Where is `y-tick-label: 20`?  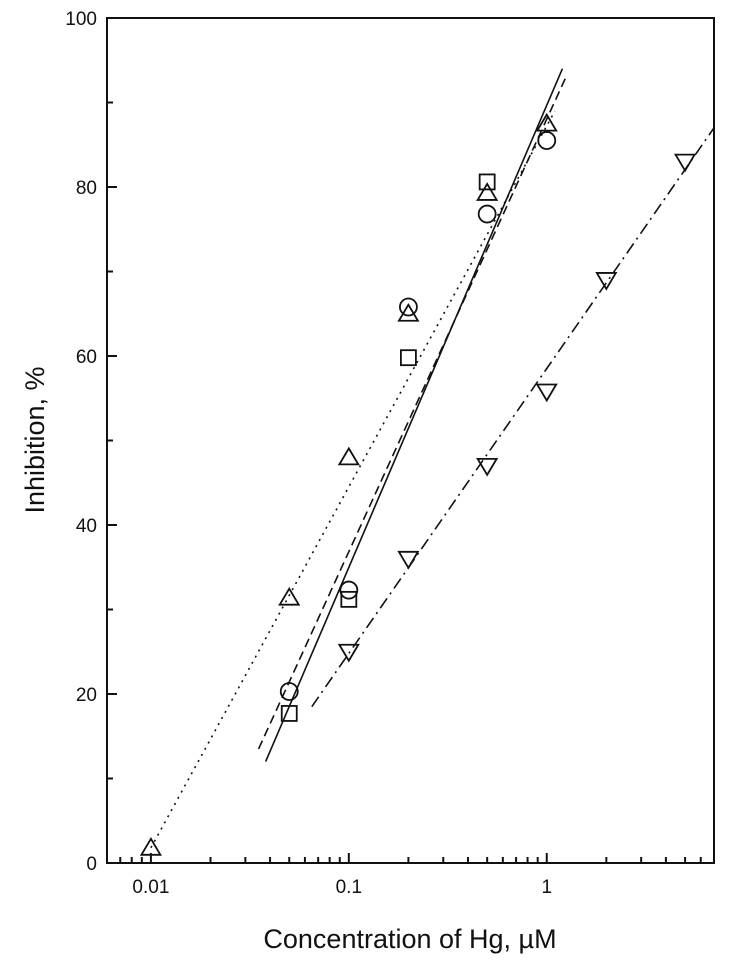 y-tick-label: 20 is located at coordinates (86, 695).